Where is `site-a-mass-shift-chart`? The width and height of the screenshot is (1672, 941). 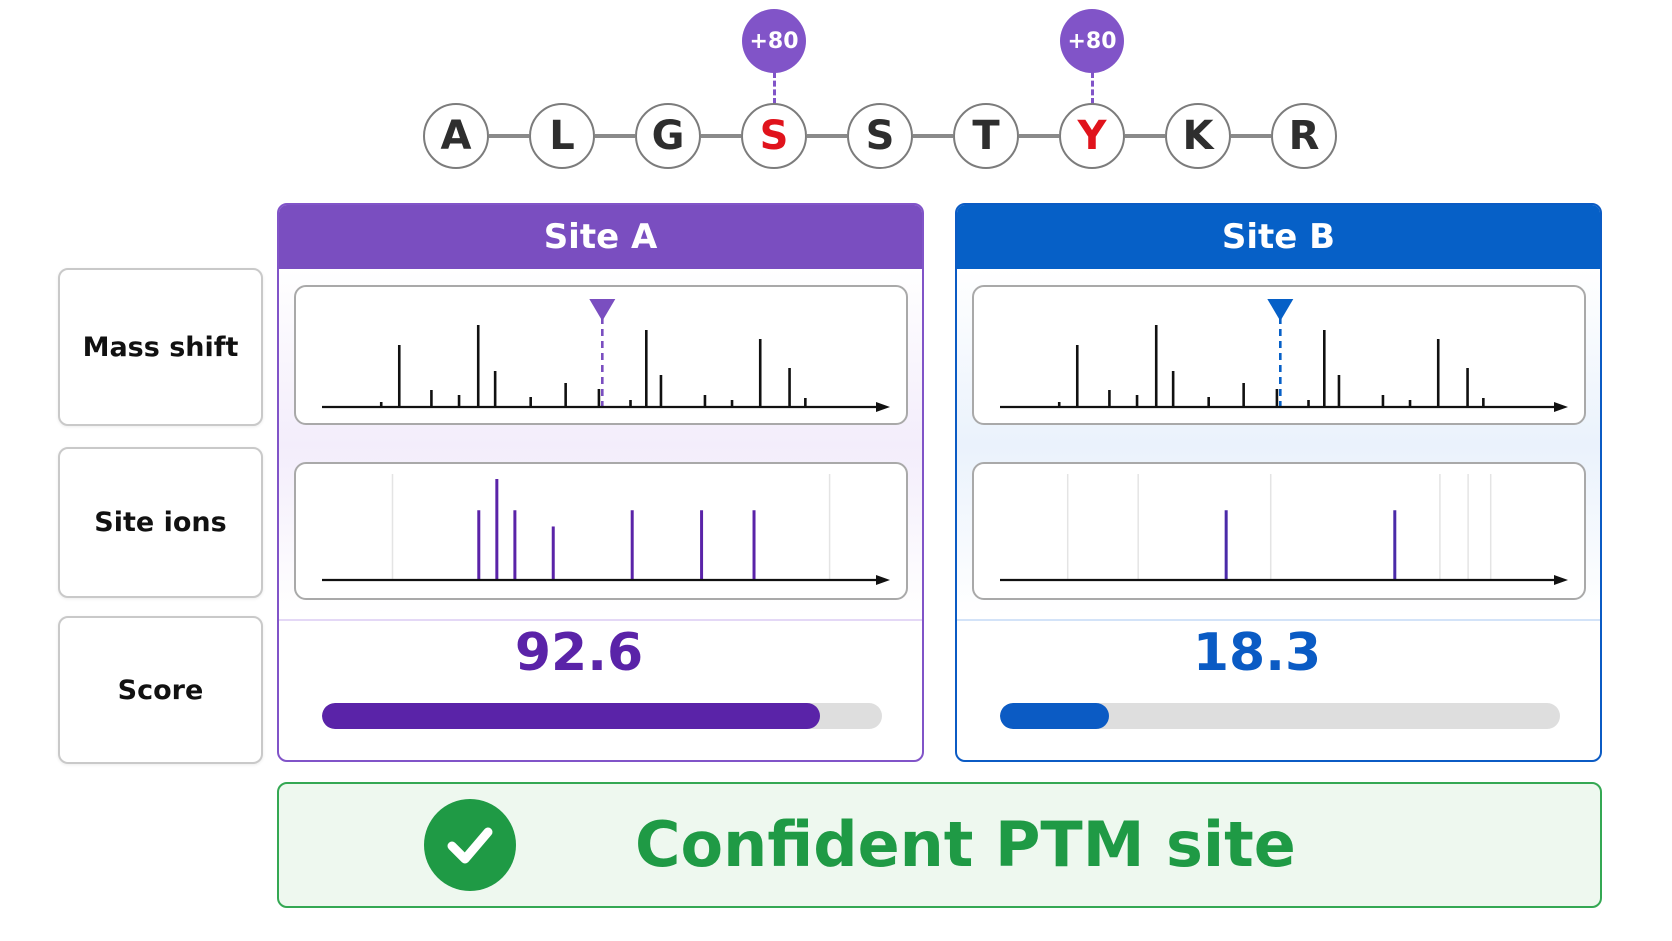 site-a-mass-shift-chart is located at coordinates (606, 355).